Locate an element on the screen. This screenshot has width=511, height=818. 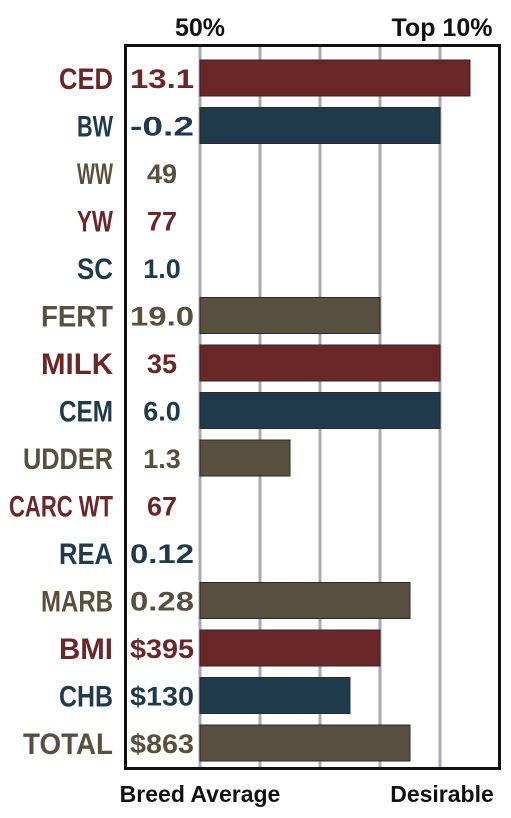
category-label-udder: UDDER is located at coordinates (68, 459).